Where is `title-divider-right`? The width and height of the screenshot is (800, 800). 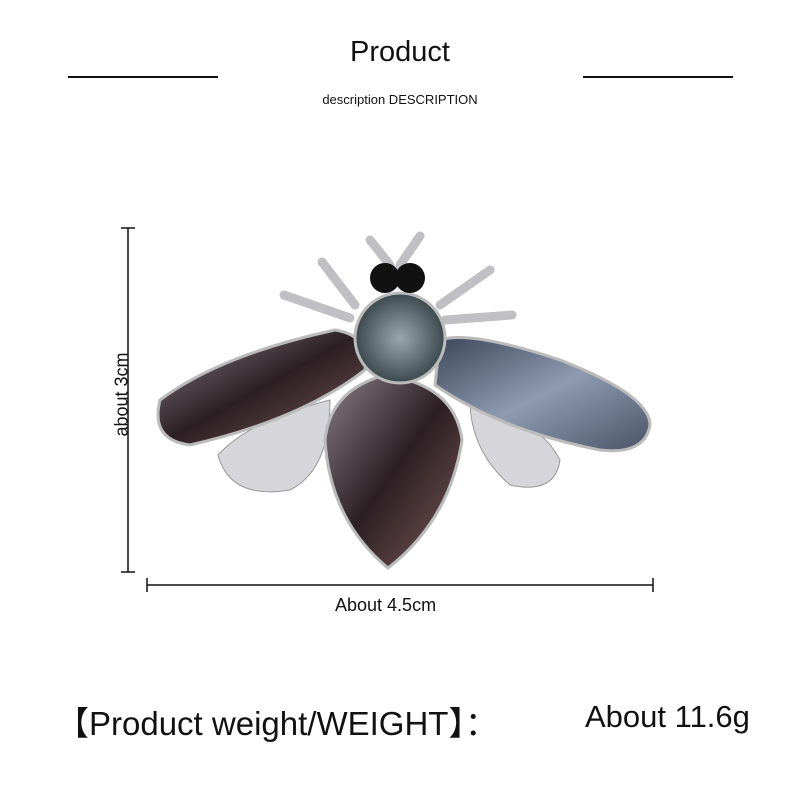 title-divider-right is located at coordinates (658, 77).